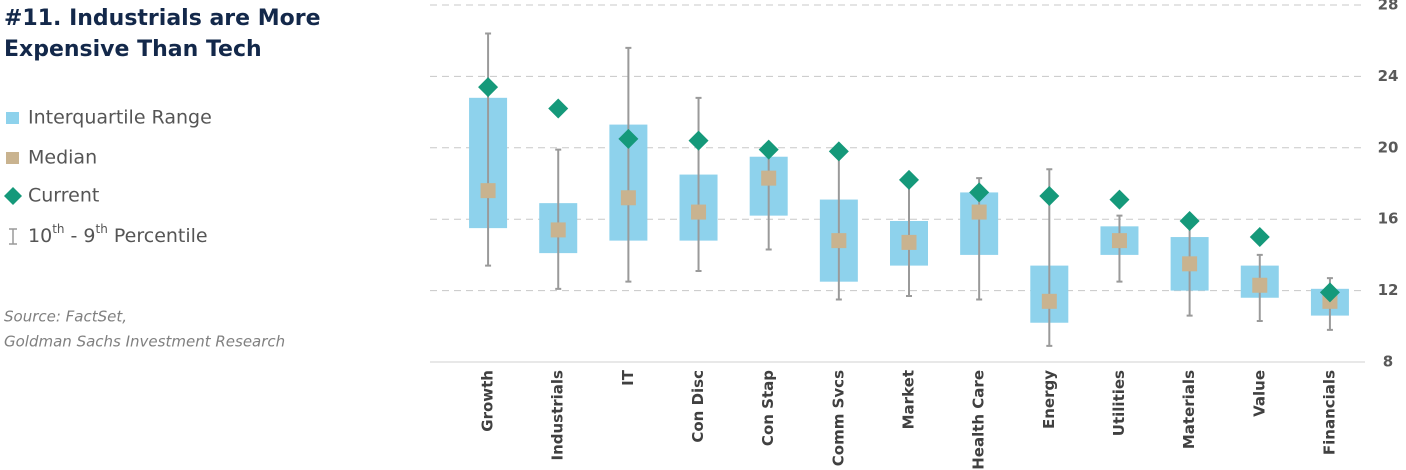 This screenshot has height=470, width=1406. What do you see at coordinates (1329, 412) in the screenshot?
I see `x-tick-label: Financials` at bounding box center [1329, 412].